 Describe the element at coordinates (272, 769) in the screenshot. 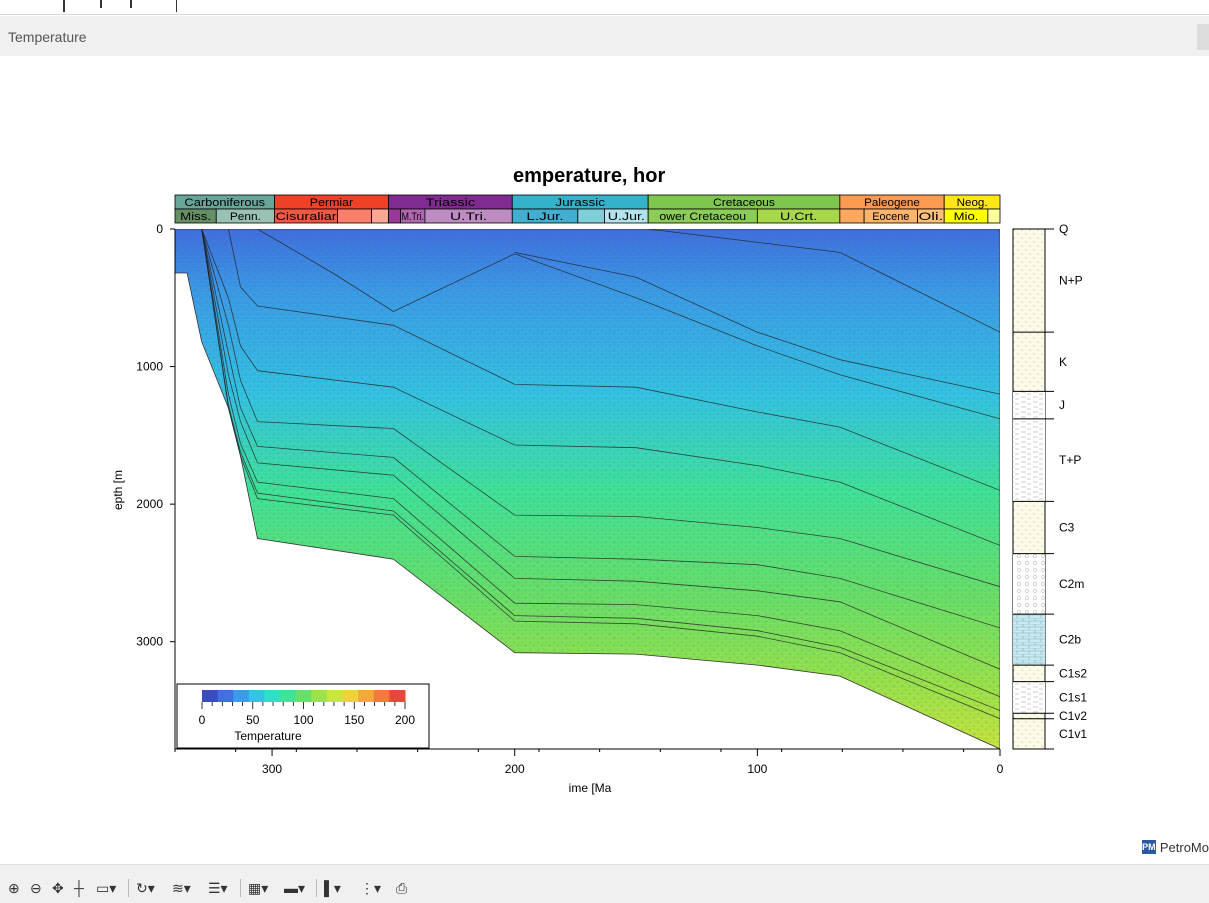

I see `x-tick-label: 300` at that location.